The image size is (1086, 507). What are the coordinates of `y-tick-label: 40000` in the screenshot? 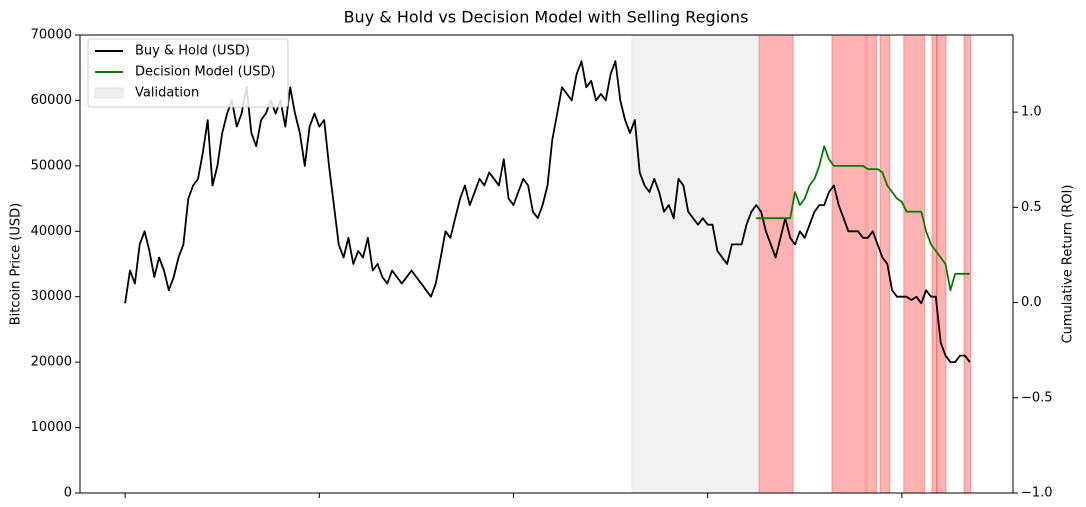 It's located at (51, 231).